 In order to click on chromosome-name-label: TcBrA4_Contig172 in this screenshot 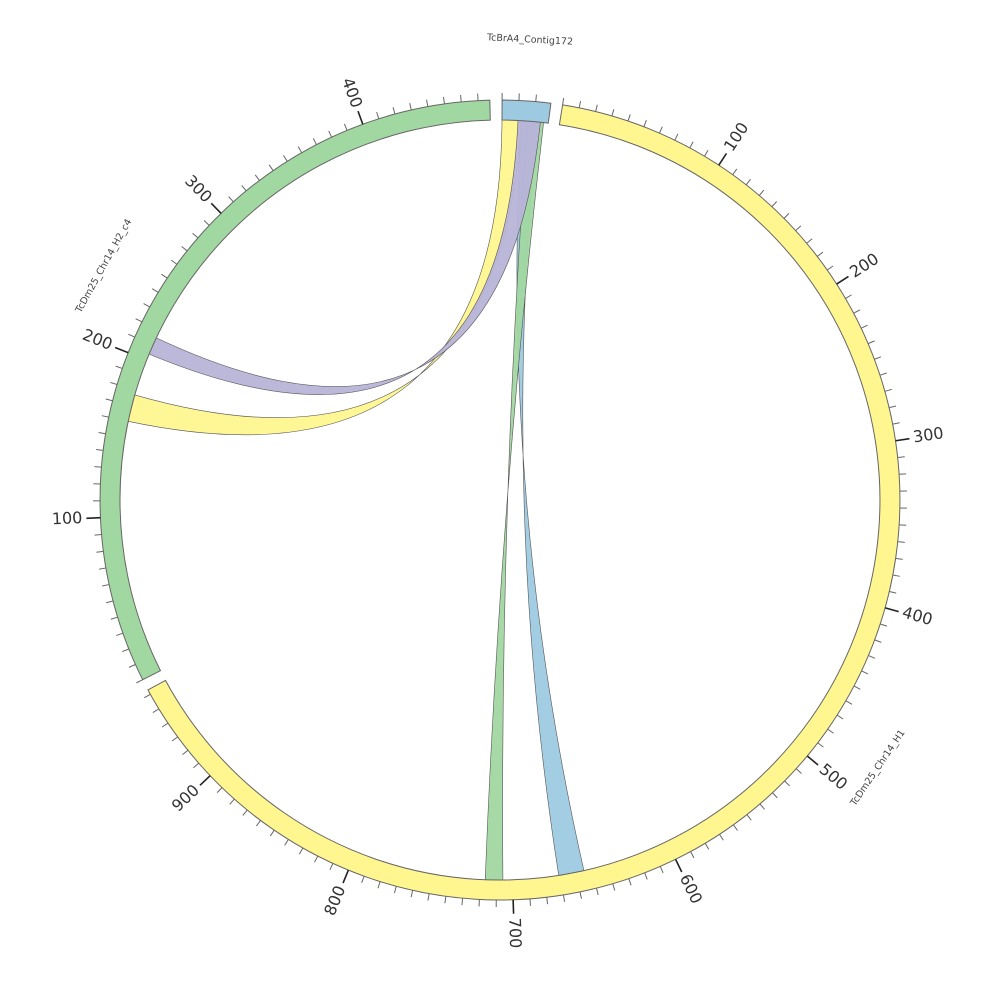, I will do `click(530, 40)`.